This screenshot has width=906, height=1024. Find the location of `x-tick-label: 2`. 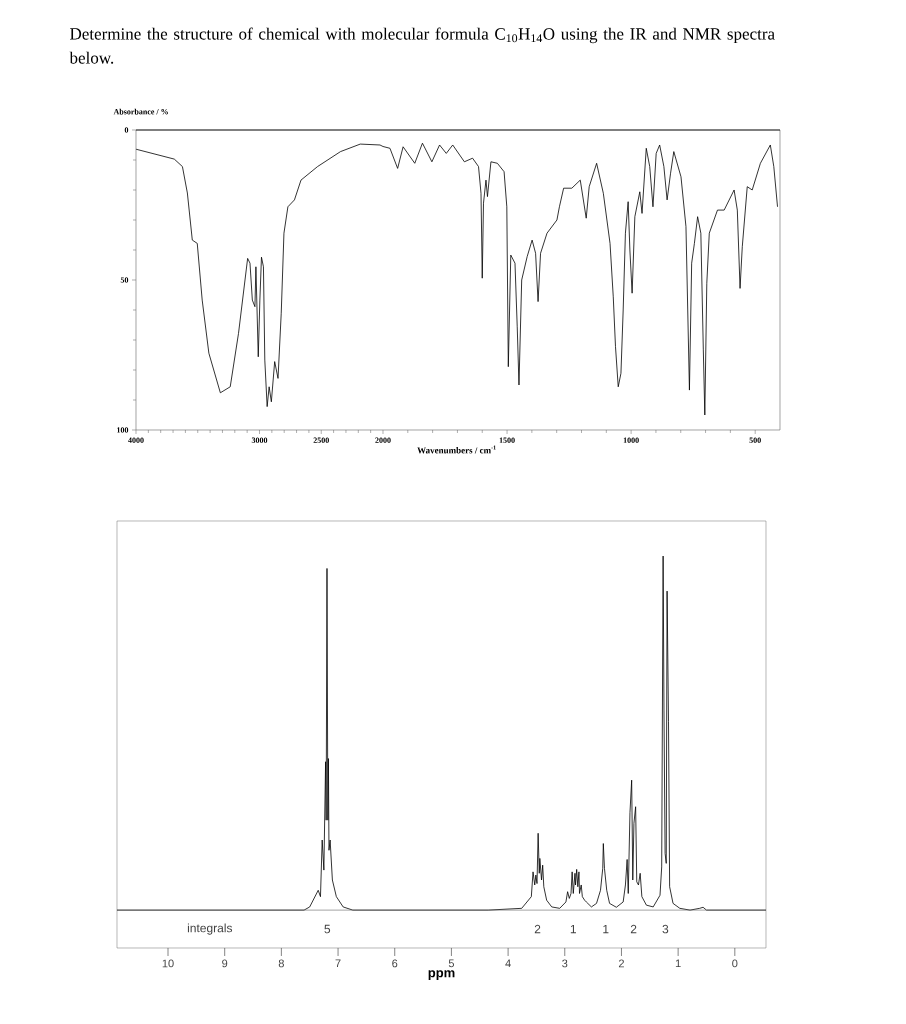

x-tick-label: 2 is located at coordinates (621, 963).